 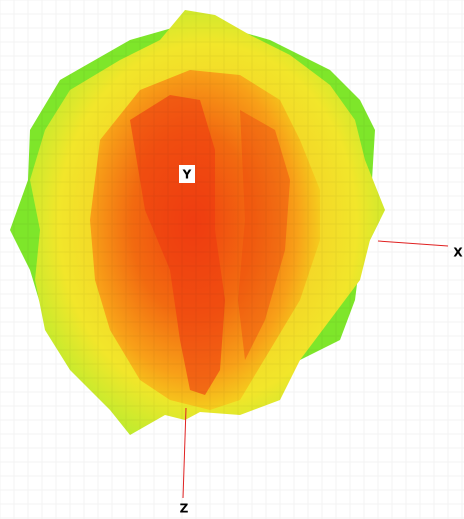 I want to click on y-axis-label: Y, so click(x=187, y=175).